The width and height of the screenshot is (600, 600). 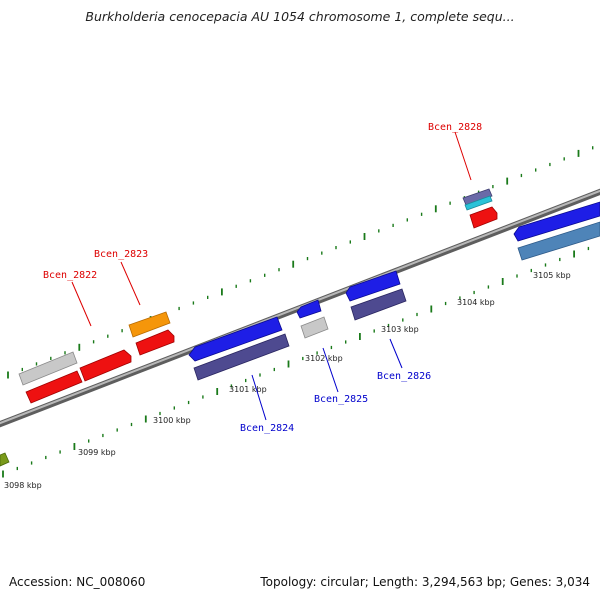 I want to click on scale-label: 3105 kbp, so click(x=552, y=275).